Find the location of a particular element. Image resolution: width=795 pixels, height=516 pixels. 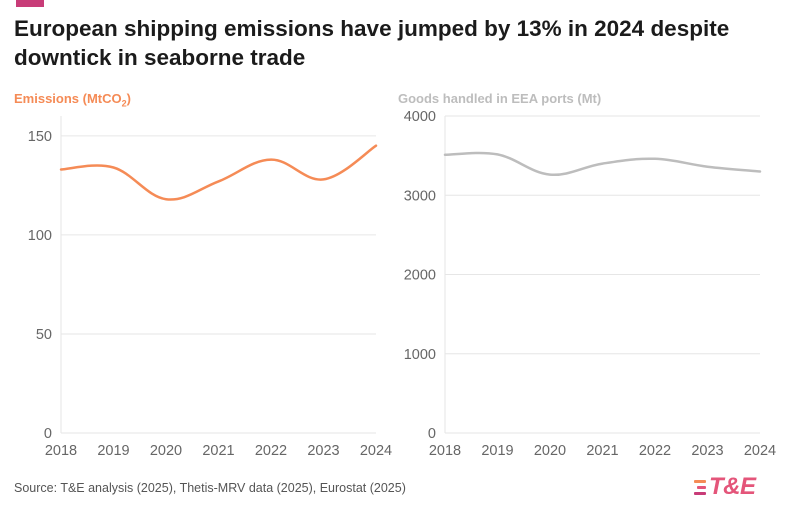

y-tick-label: 150 is located at coordinates (40, 137).